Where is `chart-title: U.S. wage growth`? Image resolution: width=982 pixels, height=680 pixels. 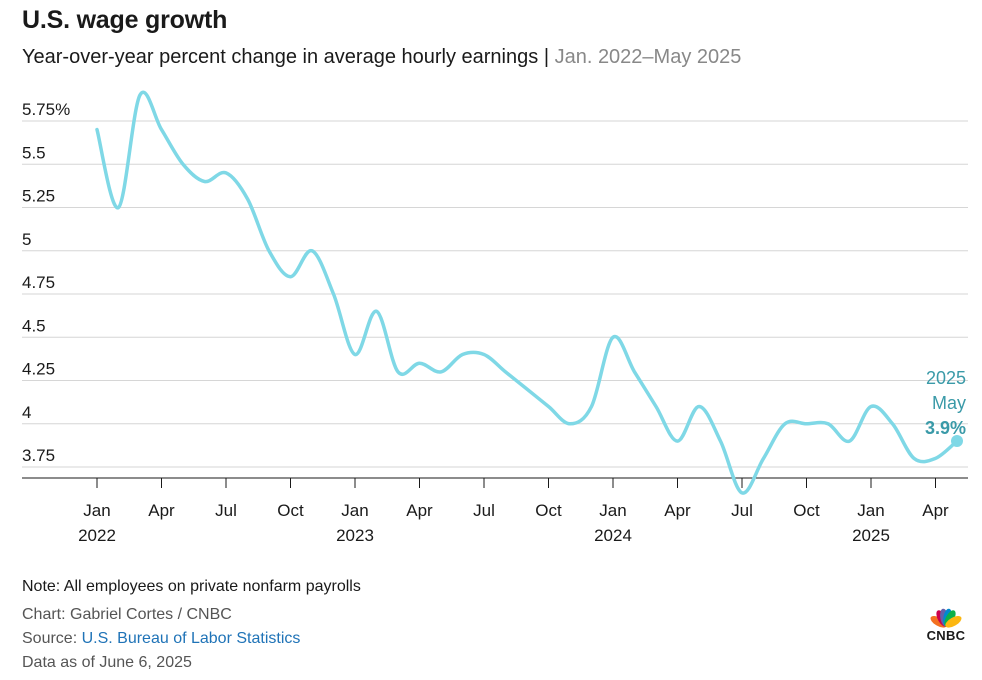 chart-title: U.S. wage growth is located at coordinates (125, 20).